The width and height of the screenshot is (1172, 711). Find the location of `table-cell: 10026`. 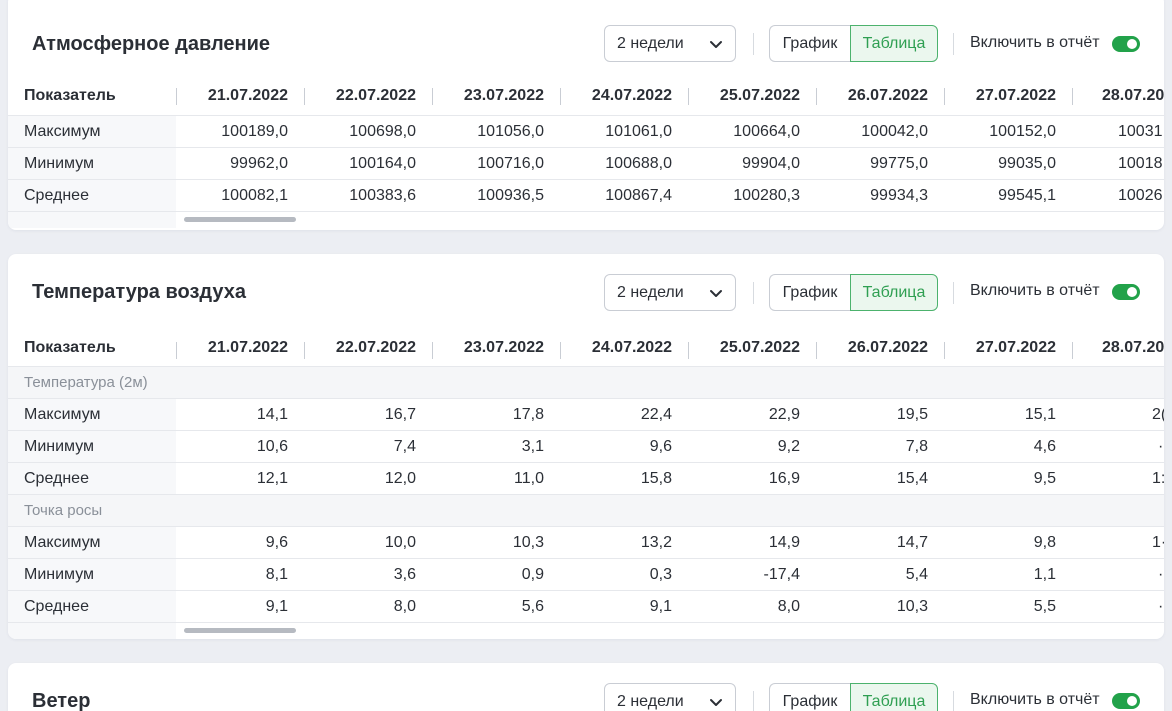

table-cell: 10026 is located at coordinates (1140, 195).